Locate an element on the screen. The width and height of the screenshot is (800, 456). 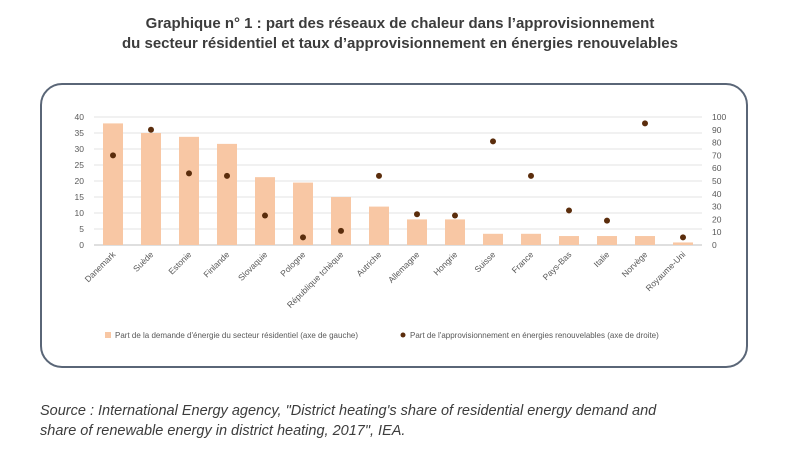
x-tick-label: Royaume-Uni is located at coordinates (666, 271).